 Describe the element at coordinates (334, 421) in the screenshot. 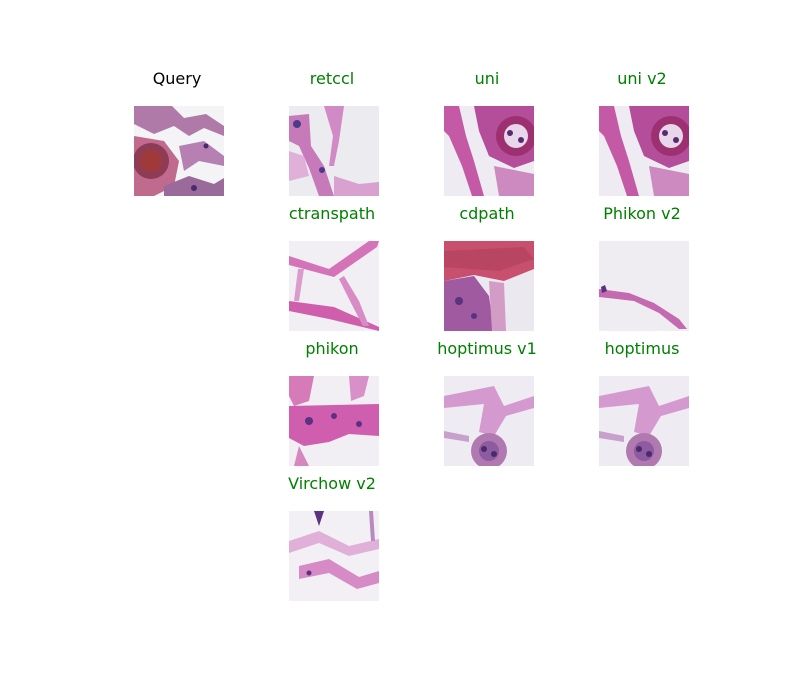

I see `result-image-phikon` at that location.